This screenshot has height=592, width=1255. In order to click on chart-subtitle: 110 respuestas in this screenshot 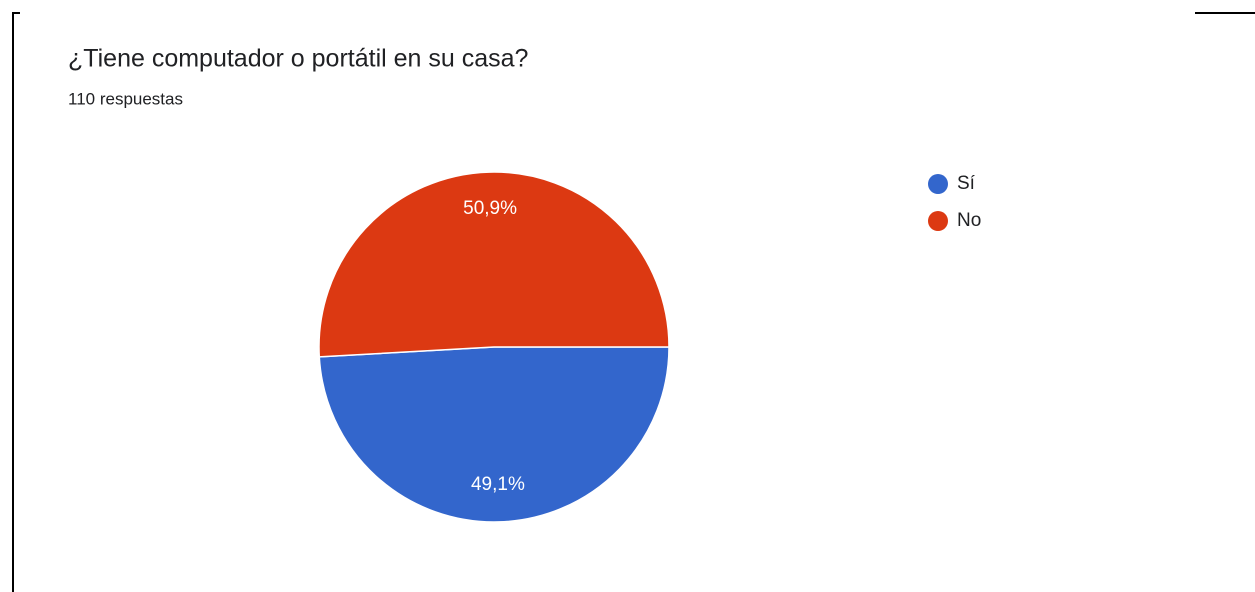, I will do `click(125, 98)`.